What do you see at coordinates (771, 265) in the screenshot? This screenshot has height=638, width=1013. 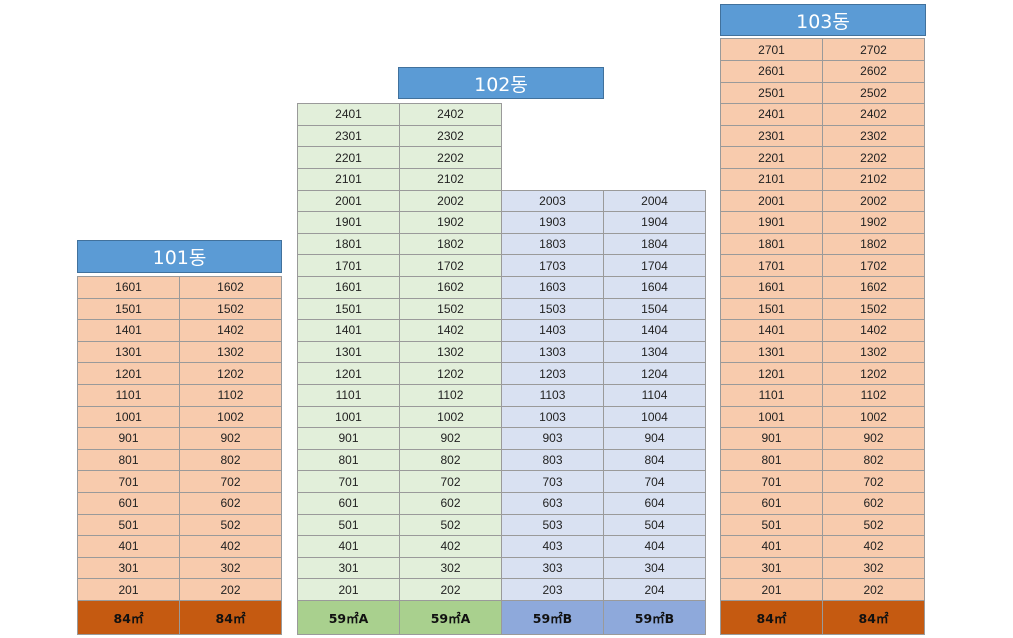 I see `unit-cell: 1701` at bounding box center [771, 265].